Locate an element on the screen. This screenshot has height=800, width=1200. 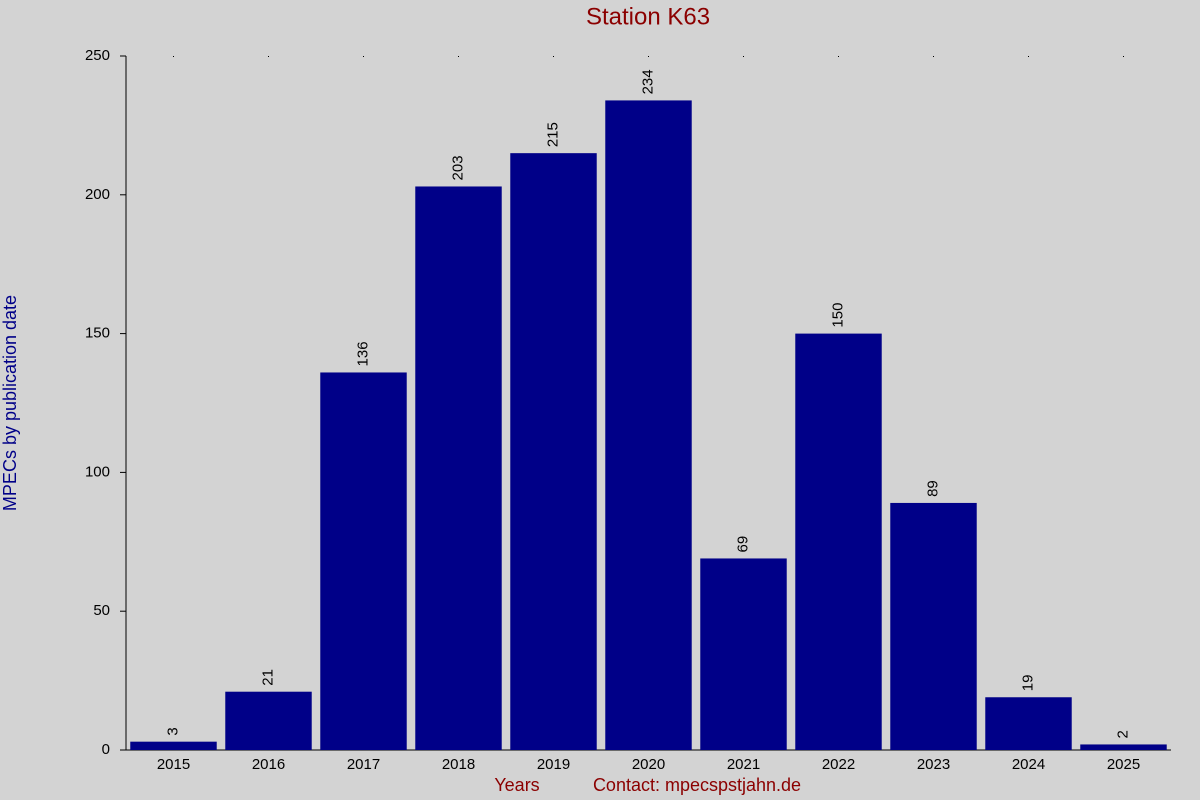
x-tick-label: 2022 is located at coordinates (838, 764).